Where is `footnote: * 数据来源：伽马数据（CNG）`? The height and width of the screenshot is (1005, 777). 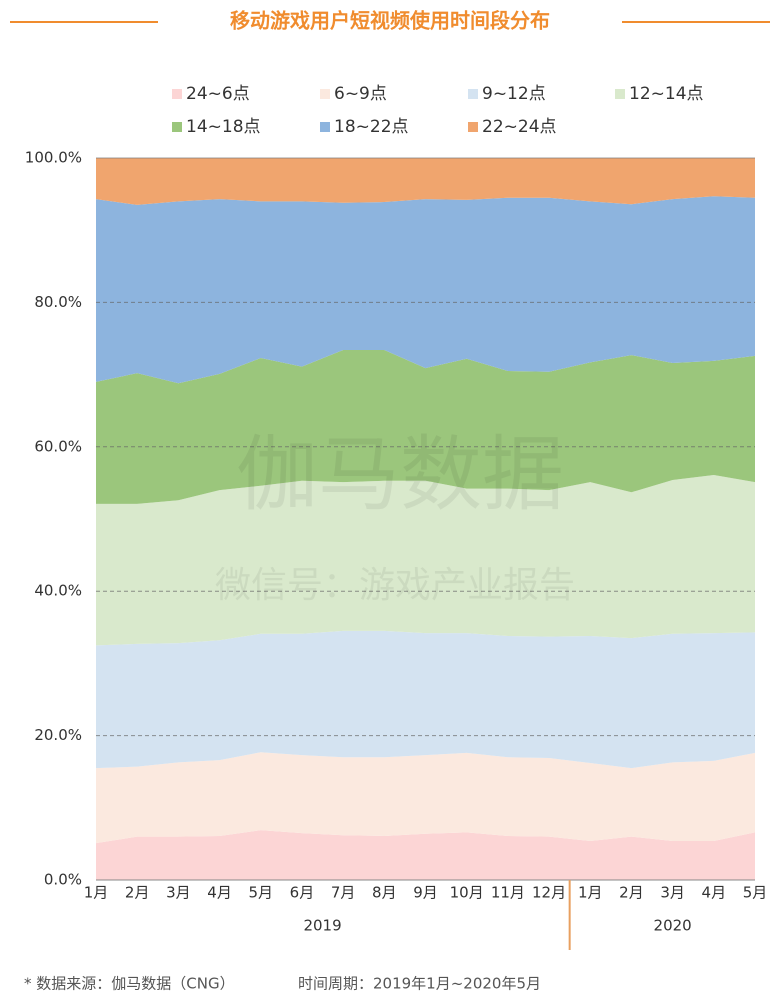 footnote: * 数据来源：伽马数据（CNG） is located at coordinates (129, 984).